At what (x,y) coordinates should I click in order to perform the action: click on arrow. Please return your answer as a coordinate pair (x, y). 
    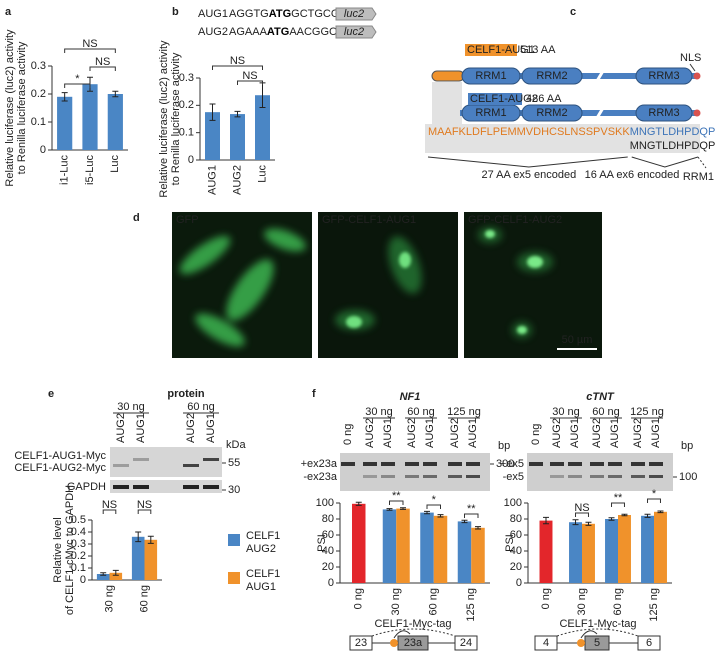
    Looking at the image, I should click on (402, 634).